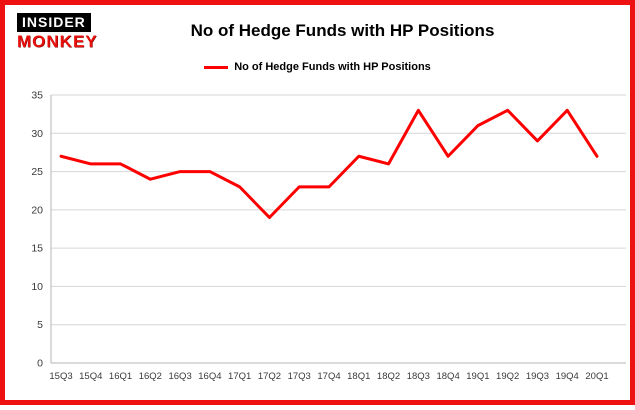 The image size is (635, 410). What do you see at coordinates (209, 376) in the screenshot?
I see `x-tick-label: 16Q4` at bounding box center [209, 376].